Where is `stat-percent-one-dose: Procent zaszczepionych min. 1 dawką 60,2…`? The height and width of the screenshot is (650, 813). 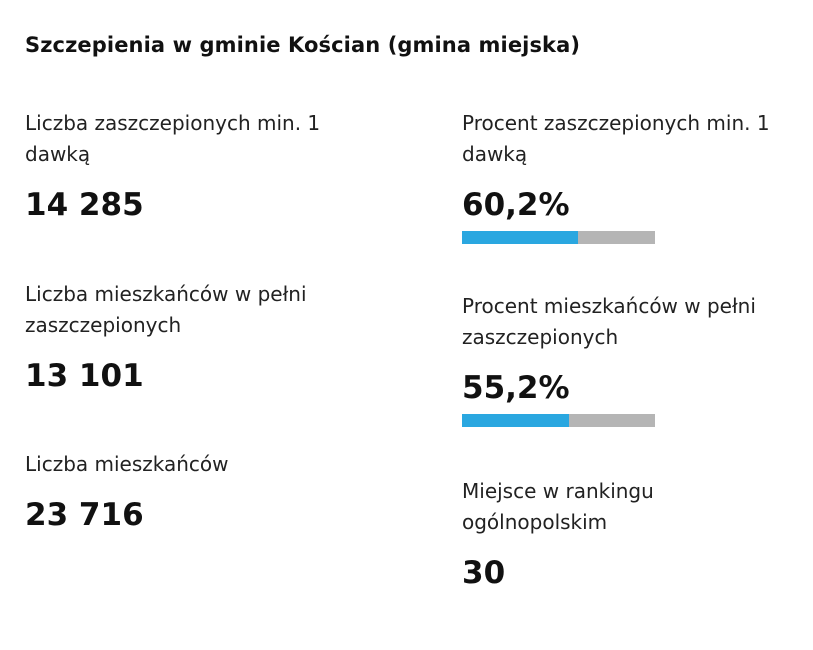 stat-percent-one-dose: Procent zaszczepionych min. 1 dawką 60,2… is located at coordinates (627, 176).